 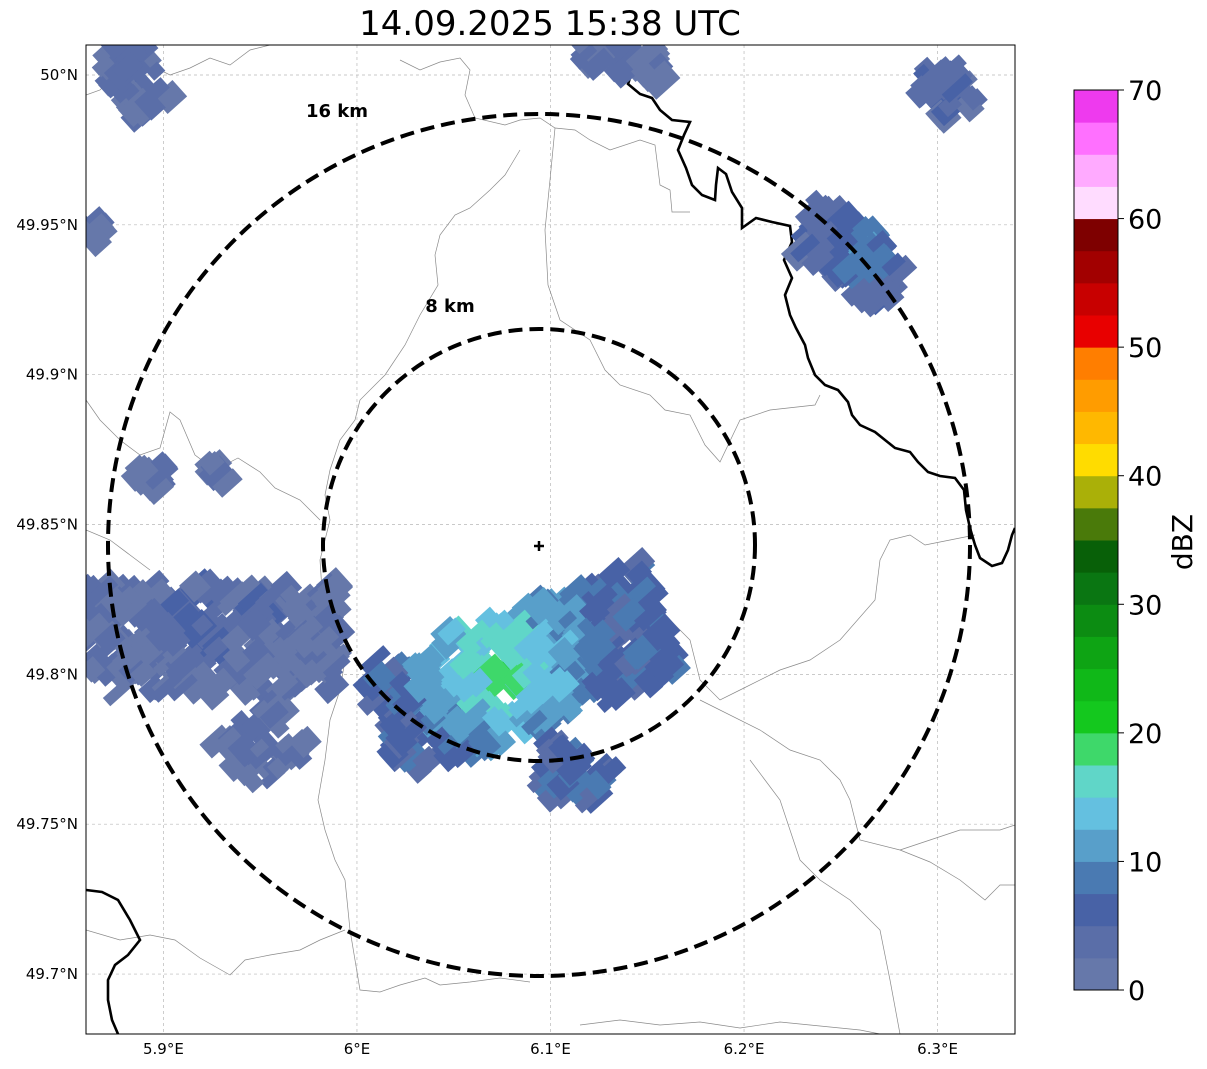 What do you see at coordinates (1145, 220) in the screenshot?
I see `colorbar-tick-label: 60` at bounding box center [1145, 220].